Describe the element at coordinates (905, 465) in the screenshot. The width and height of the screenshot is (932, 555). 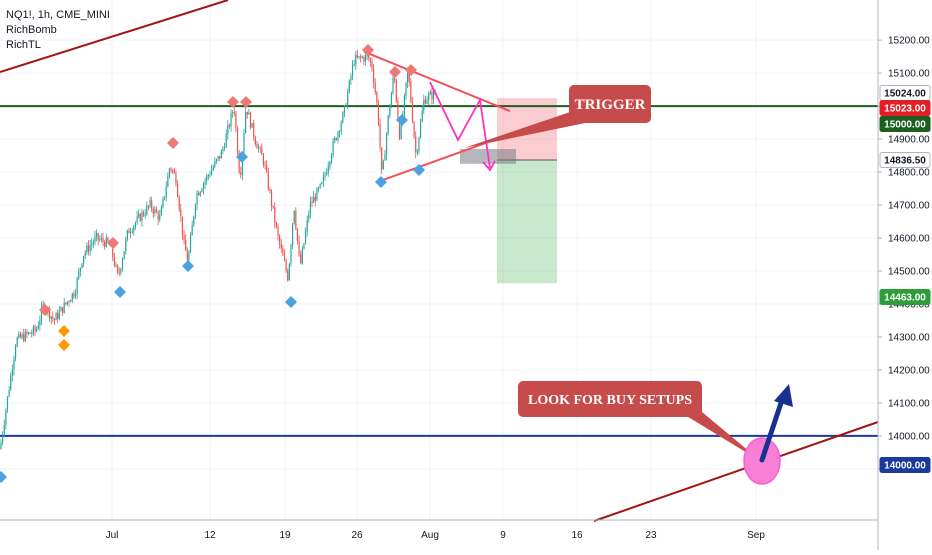
I see `price-tag: 14000.00` at that location.